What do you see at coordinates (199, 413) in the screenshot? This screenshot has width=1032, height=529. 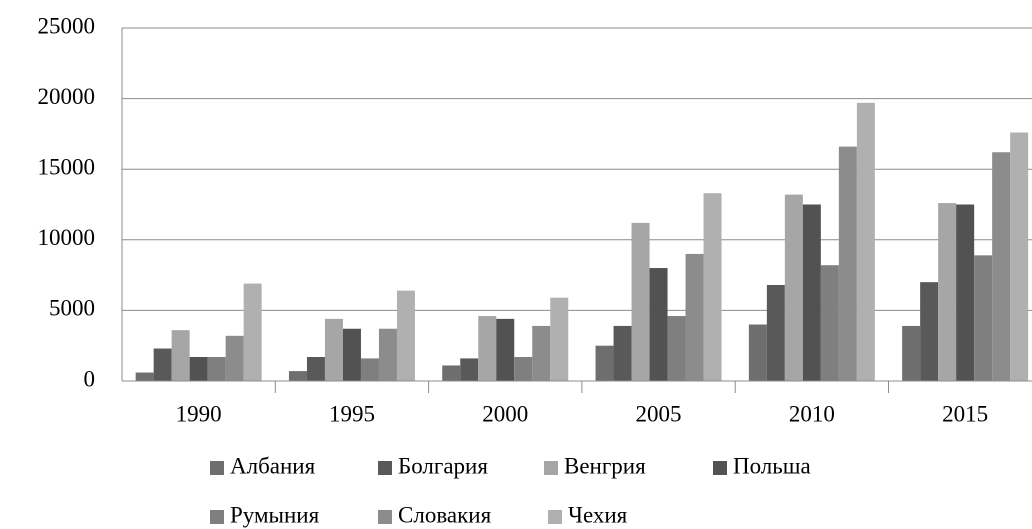 I see `x-tick-label: 1990` at bounding box center [199, 413].